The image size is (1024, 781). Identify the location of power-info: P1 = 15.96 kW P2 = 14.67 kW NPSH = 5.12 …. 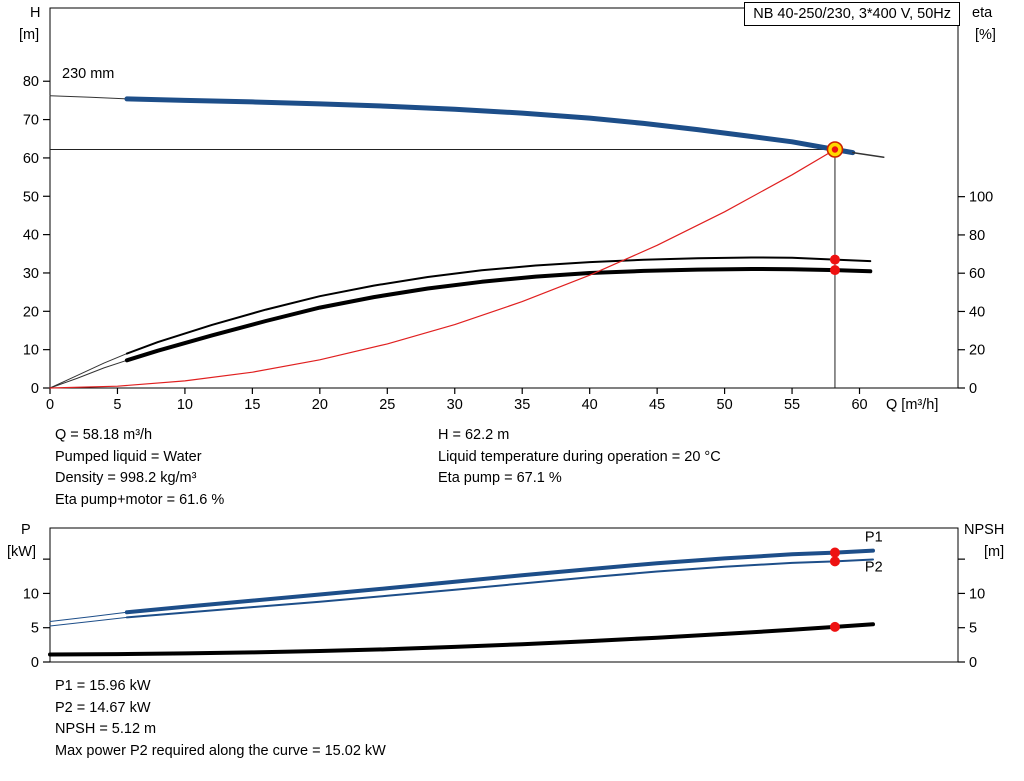
(220, 719).